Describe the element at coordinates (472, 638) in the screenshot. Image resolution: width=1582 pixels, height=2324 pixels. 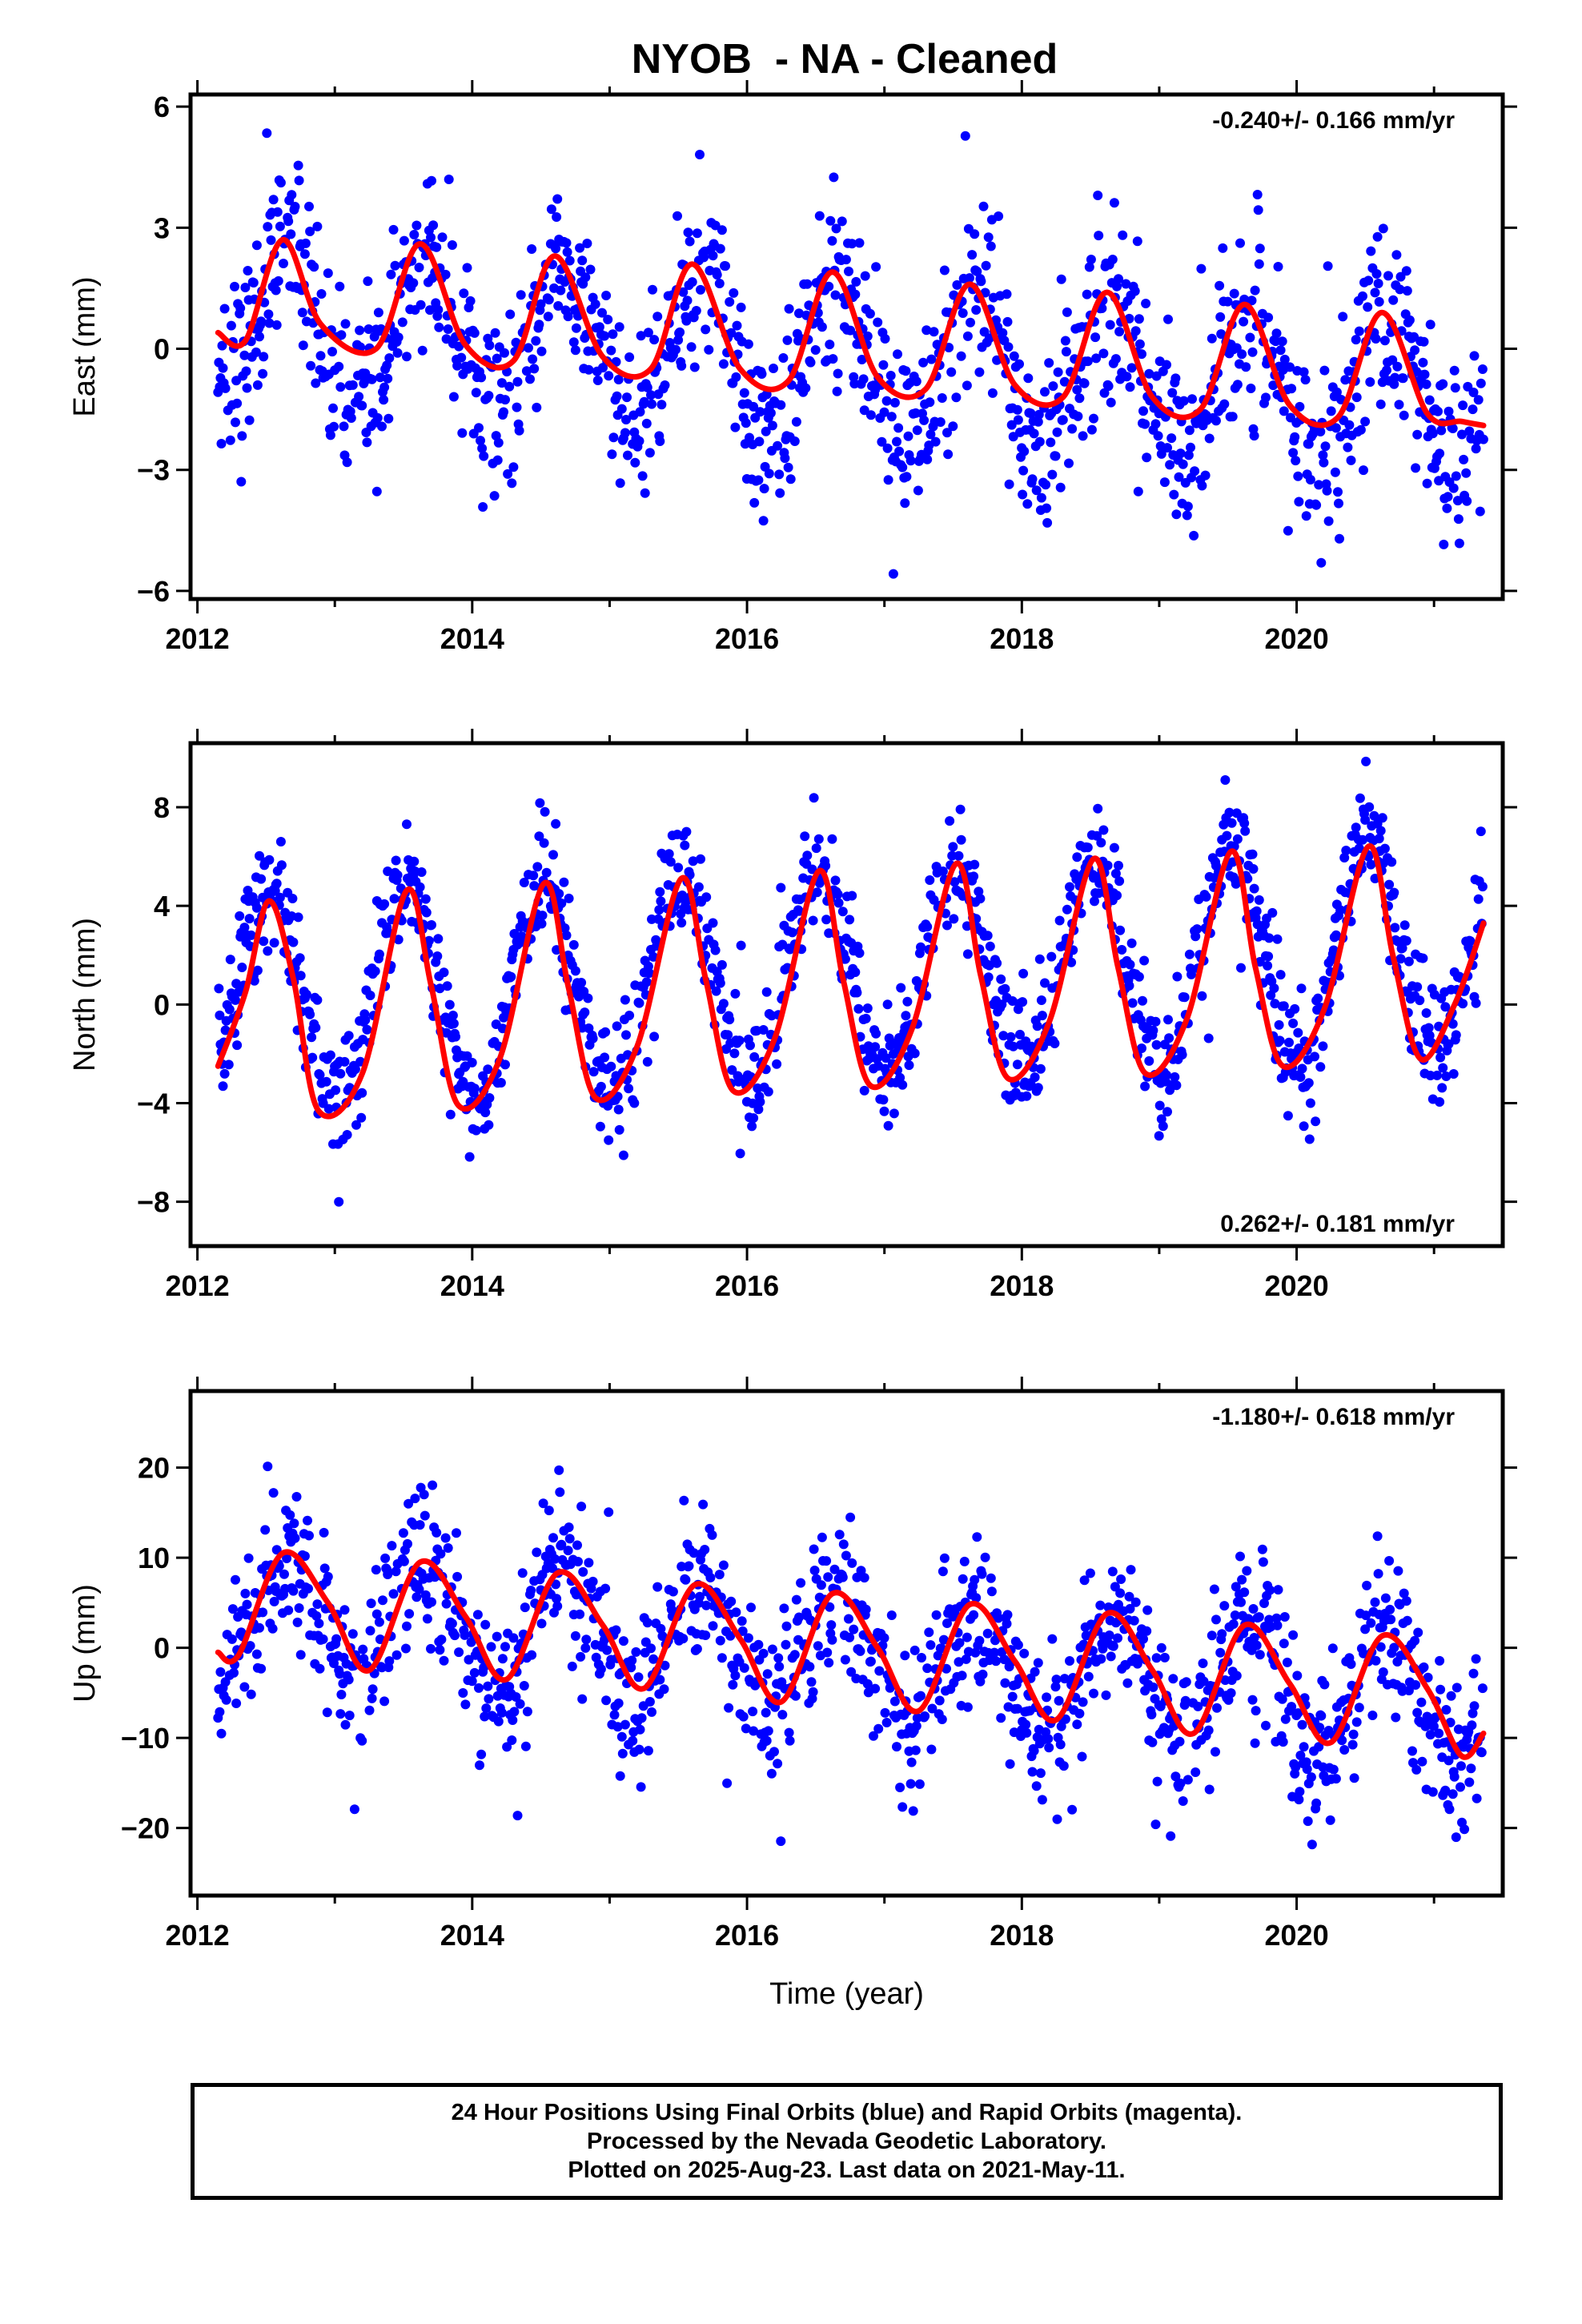
I see `x-tick-label: 2014` at that location.